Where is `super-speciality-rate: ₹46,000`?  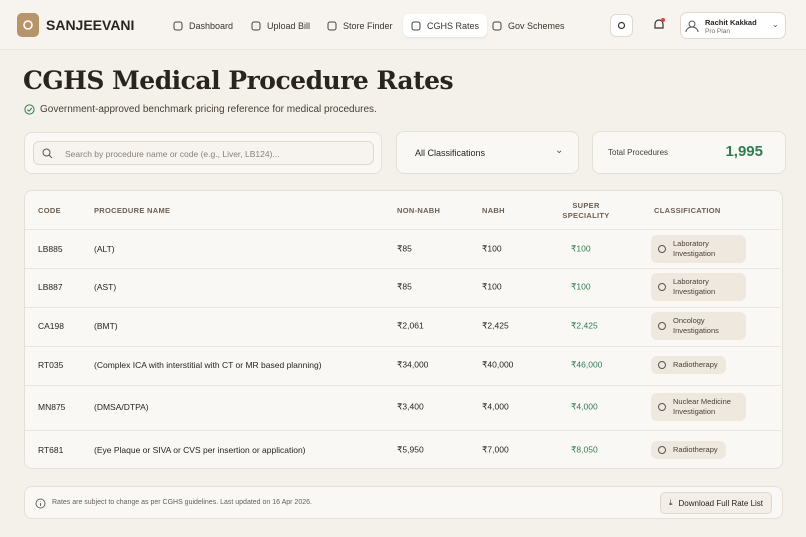 super-speciality-rate: ₹46,000 is located at coordinates (587, 364).